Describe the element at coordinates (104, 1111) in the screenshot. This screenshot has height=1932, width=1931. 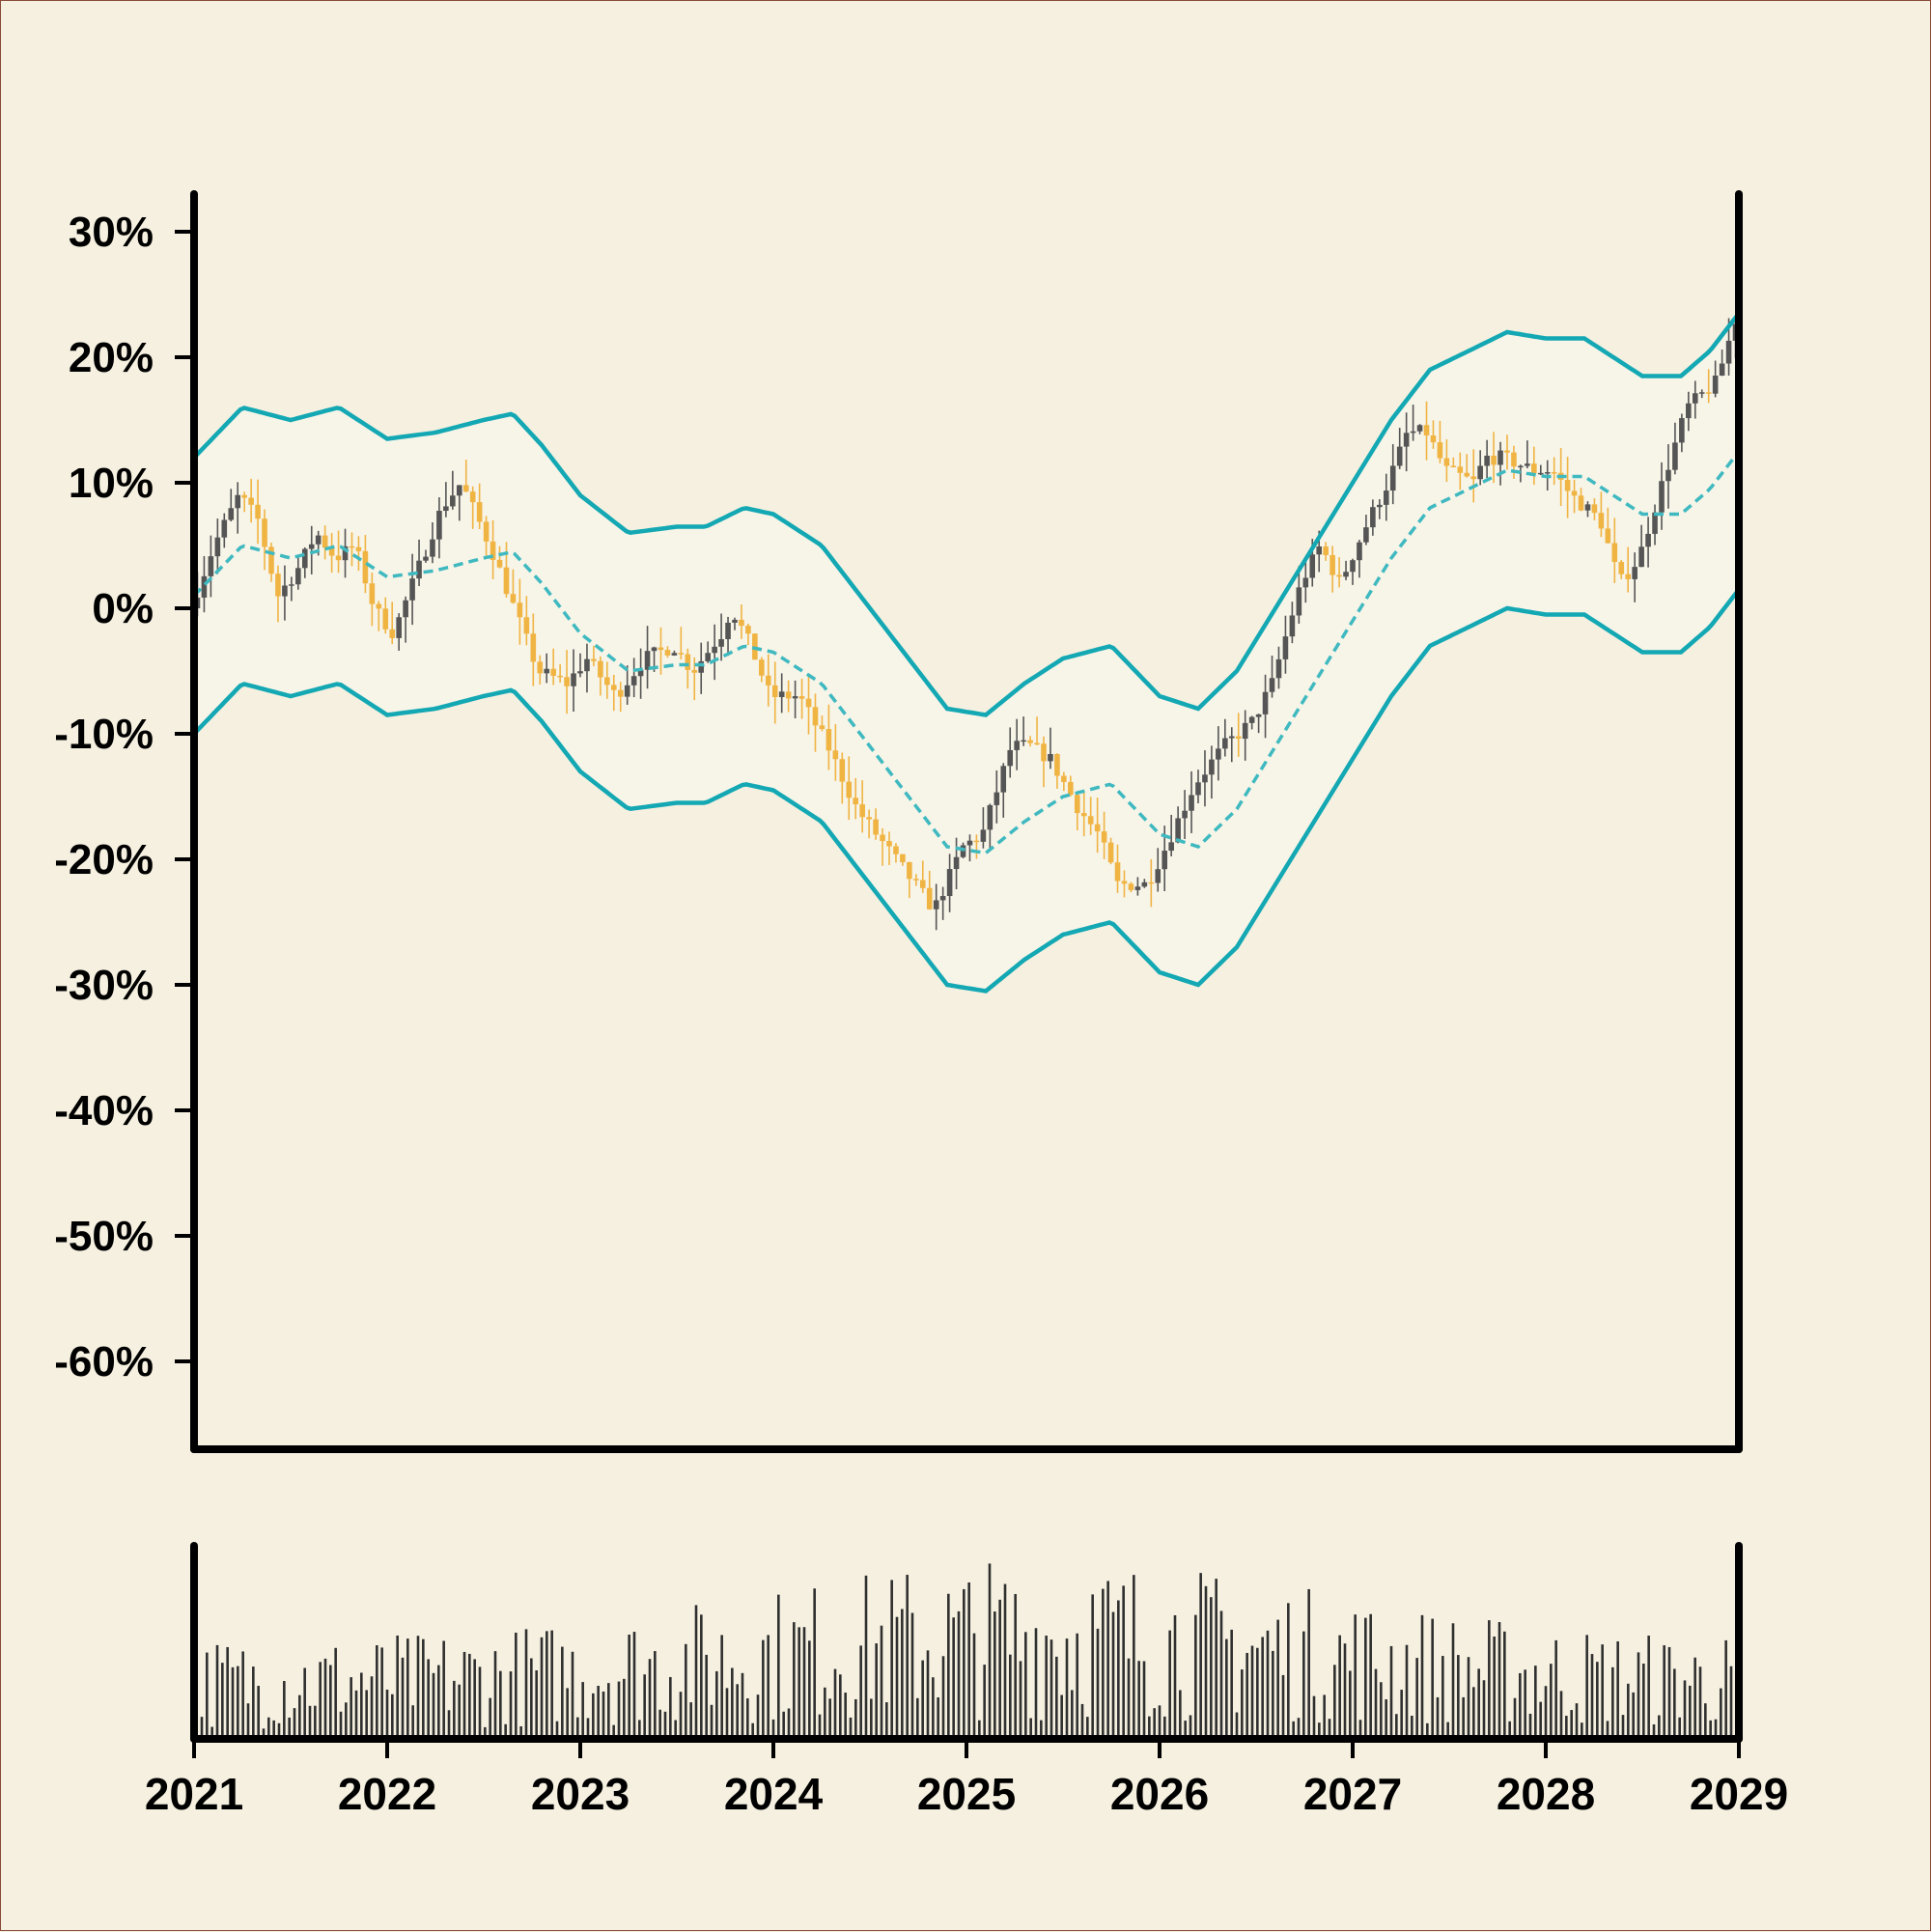
I see `y-tick-label: -40%` at that location.